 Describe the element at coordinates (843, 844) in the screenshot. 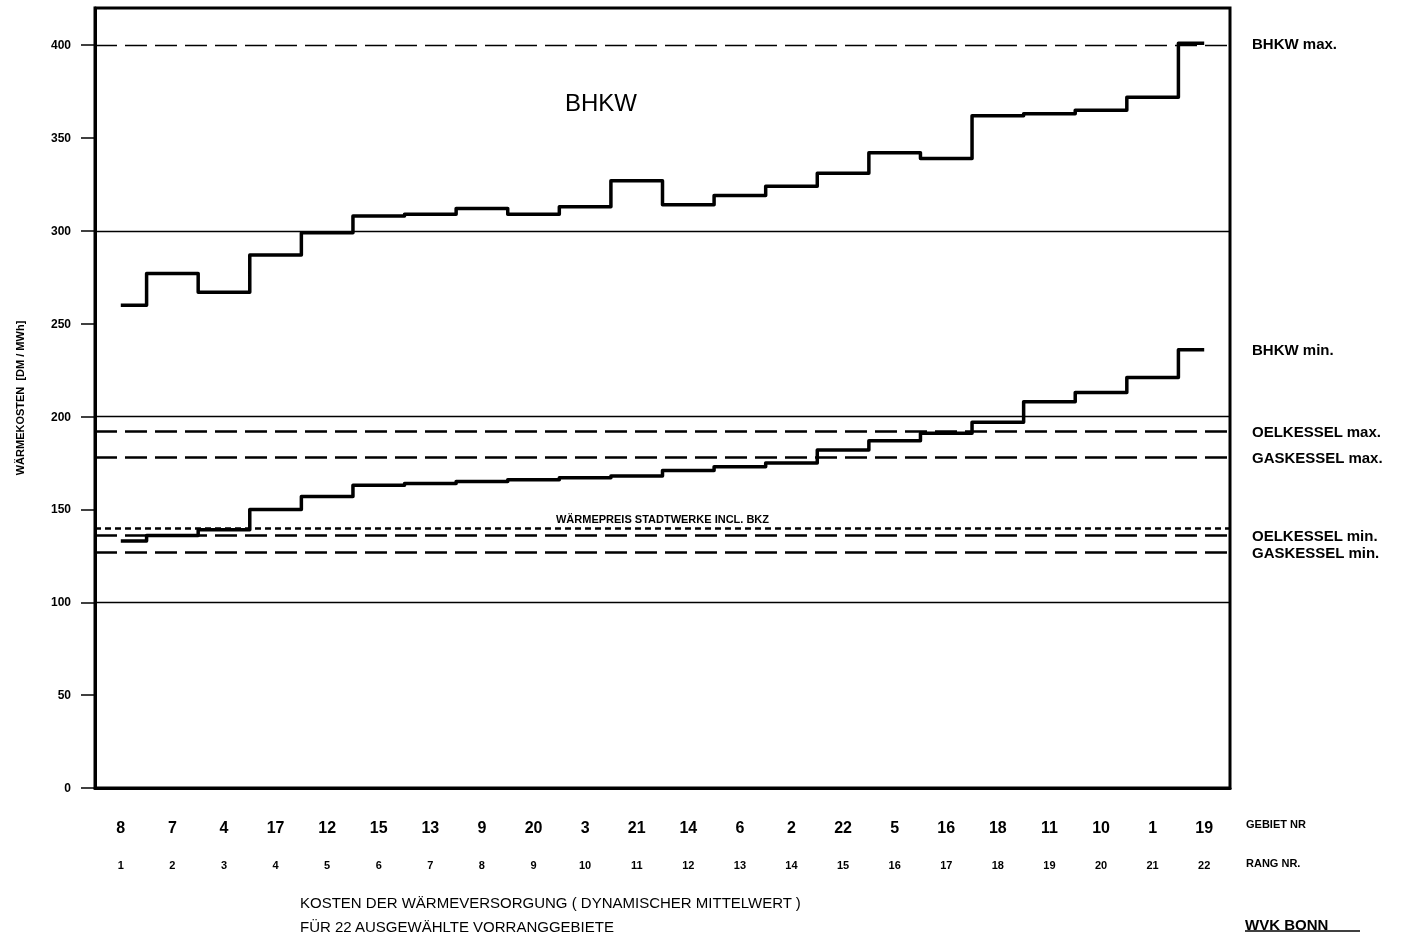

I see `category-label: 22 15` at that location.